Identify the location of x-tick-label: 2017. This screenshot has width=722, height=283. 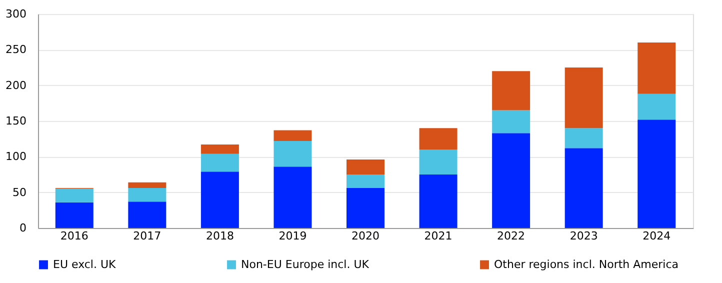
(147, 236).